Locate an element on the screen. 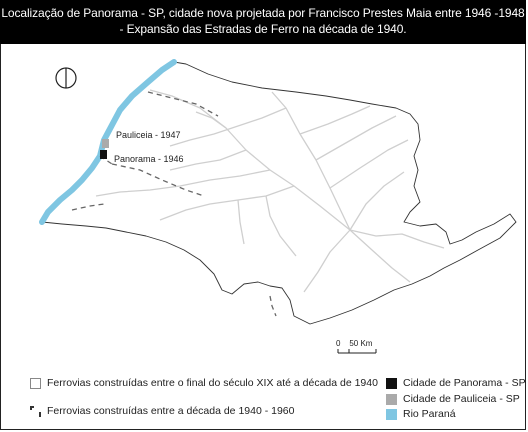  panorama-label: Panorama - 1946 is located at coordinates (149, 159).